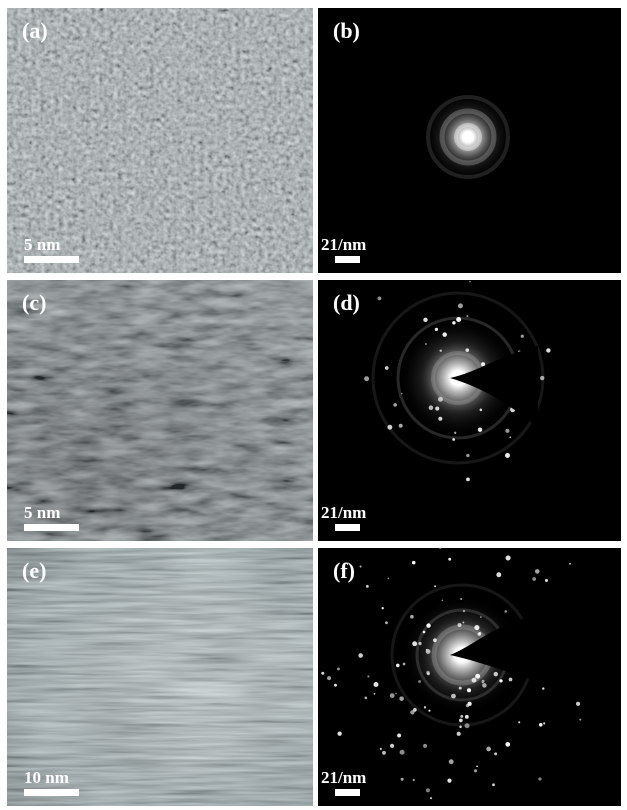 This screenshot has width=627, height=810. I want to click on panel-label: (a), so click(35, 30).